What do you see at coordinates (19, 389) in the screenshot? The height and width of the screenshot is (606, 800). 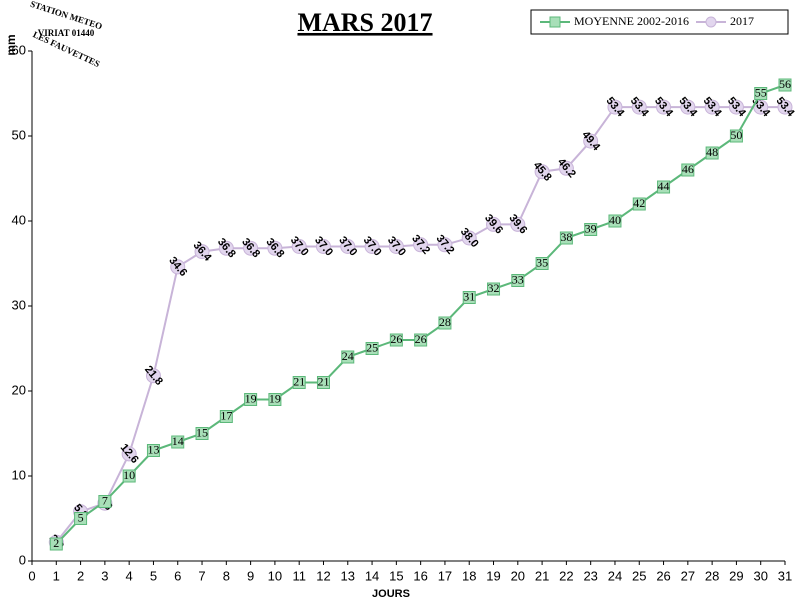 I see `y-tick-label: 20` at bounding box center [19, 389].